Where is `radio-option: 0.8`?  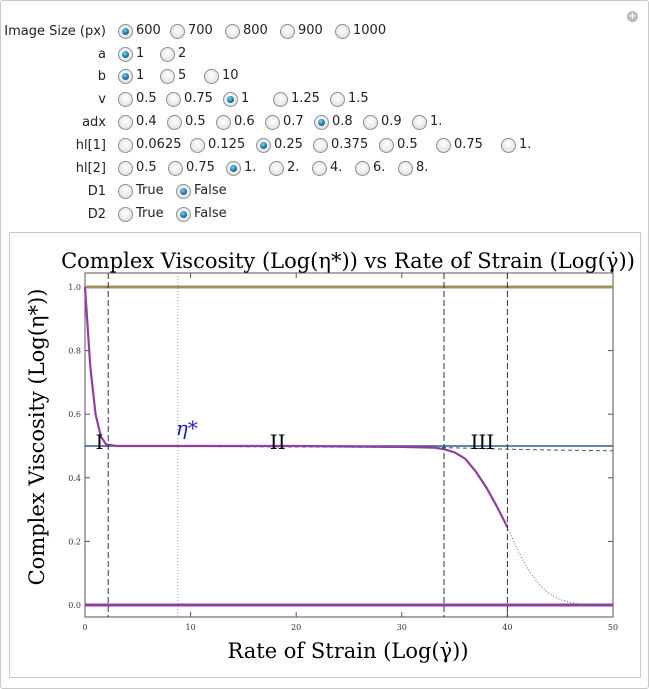
radio-option: 0.8 is located at coordinates (333, 123).